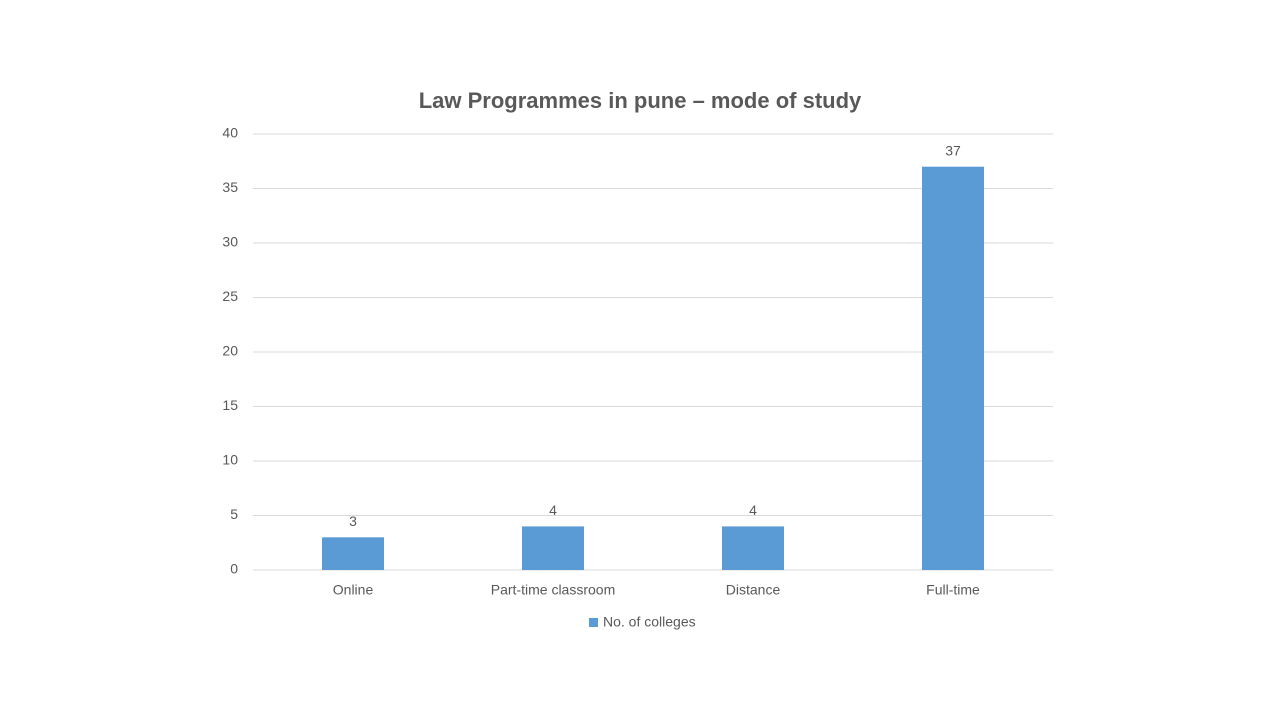 The width and height of the screenshot is (1280, 720). Describe the element at coordinates (234, 569) in the screenshot. I see `y-tick-label: 0` at that location.